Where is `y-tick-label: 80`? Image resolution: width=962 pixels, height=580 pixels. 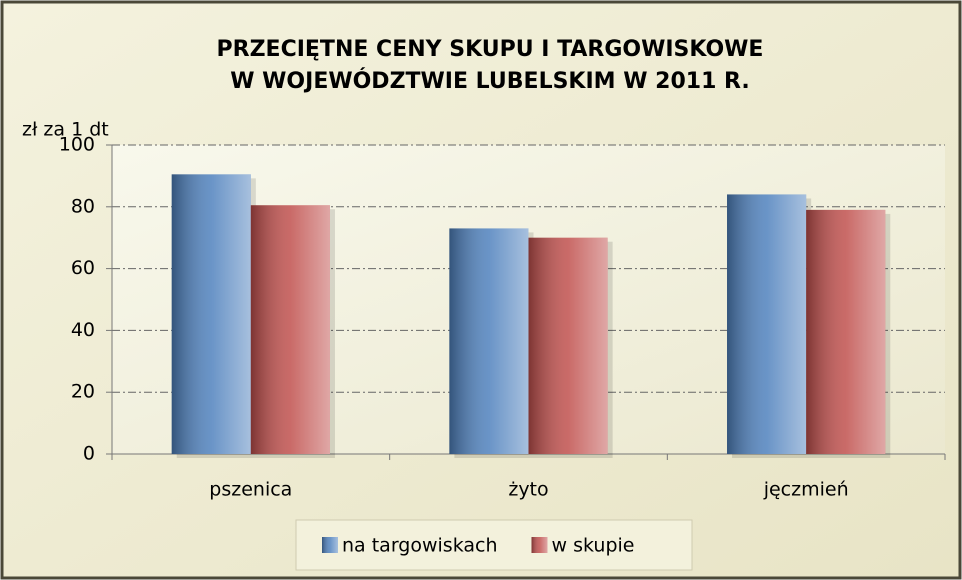
y-tick-label: 80 is located at coordinates (83, 206).